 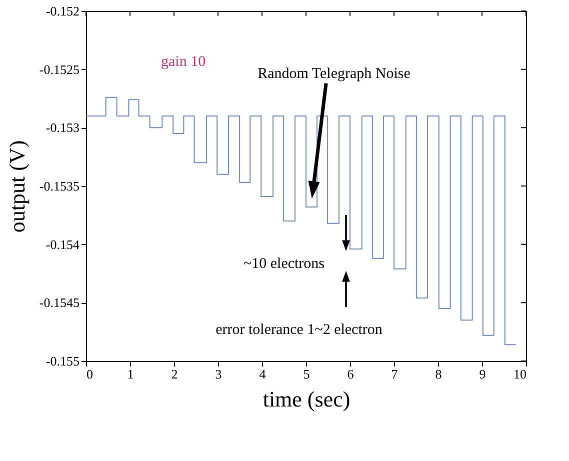 What do you see at coordinates (89, 374) in the screenshot?
I see `x-tick-label: 0` at bounding box center [89, 374].